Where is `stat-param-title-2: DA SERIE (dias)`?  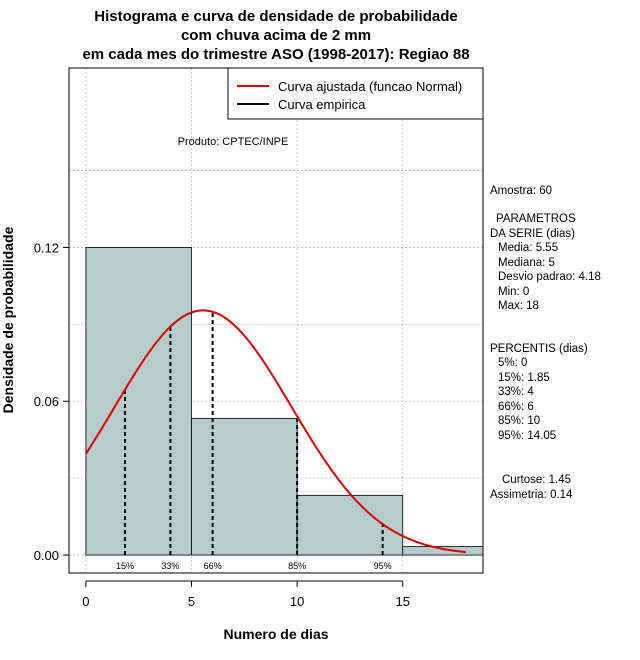
stat-param-title-2: DA SERIE (dias) is located at coordinates (532, 234).